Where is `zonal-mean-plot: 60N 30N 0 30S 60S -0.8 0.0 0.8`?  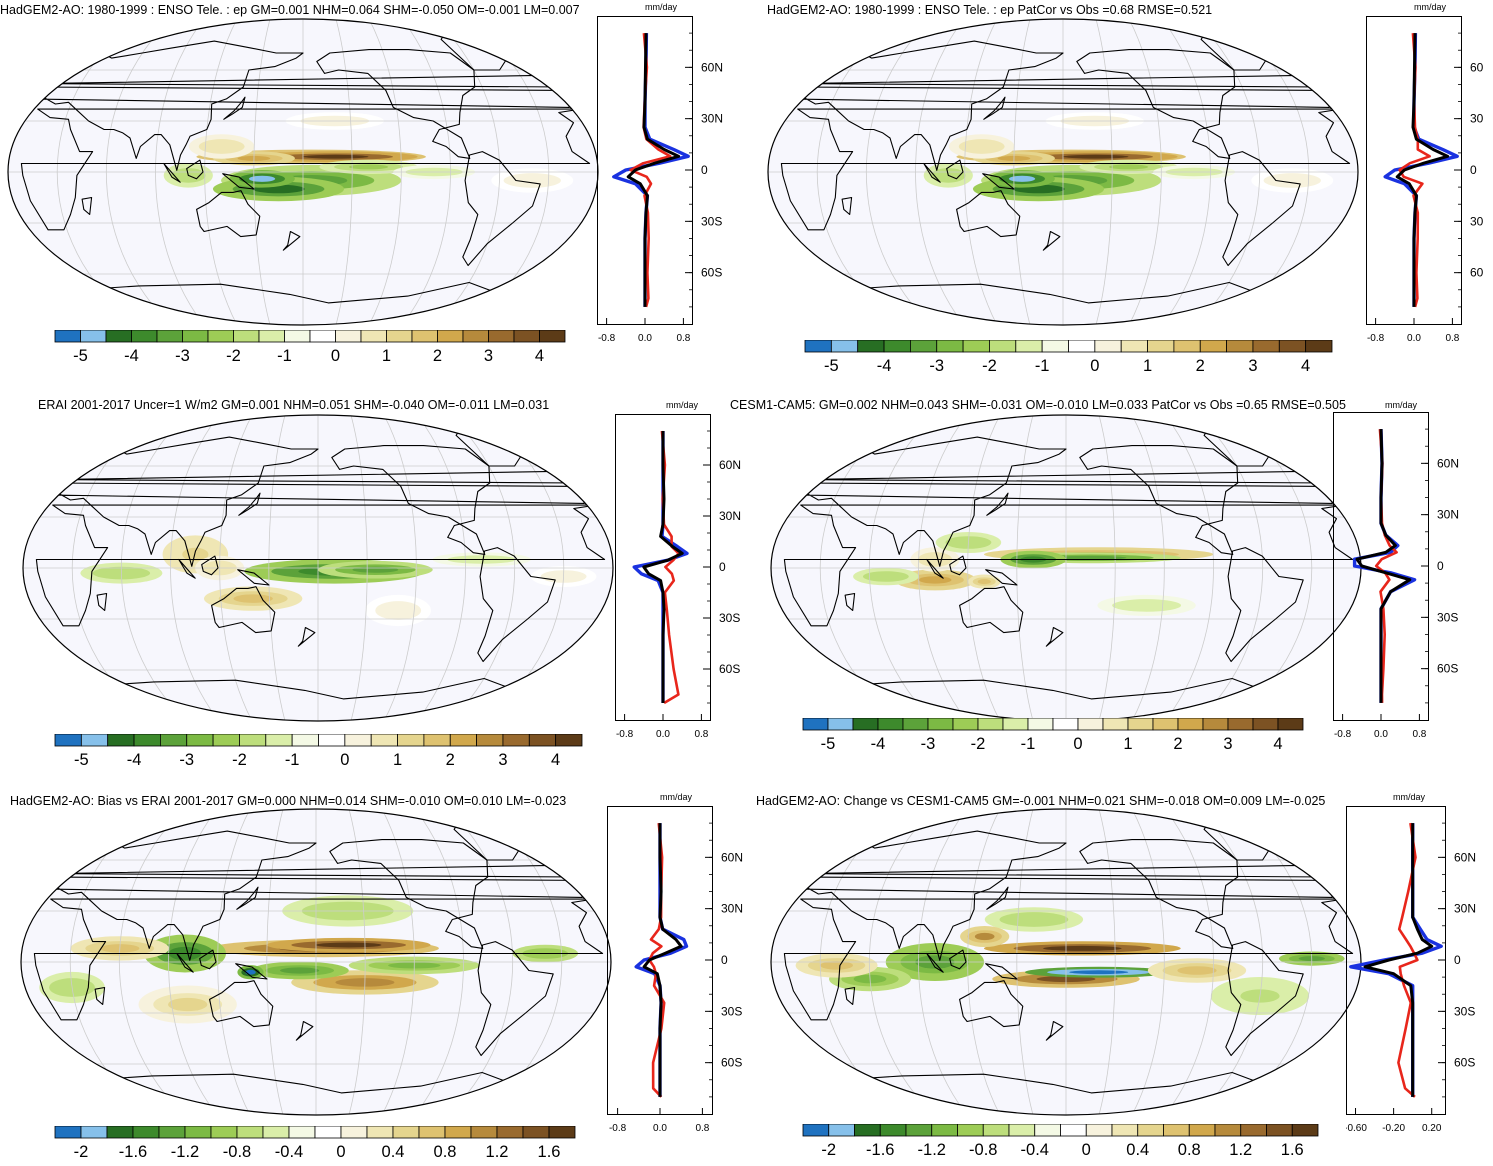 zonal-mean-plot: 60N 30N 0 30S 60S -0.8 0.0 0.8 is located at coordinates (675, 970).